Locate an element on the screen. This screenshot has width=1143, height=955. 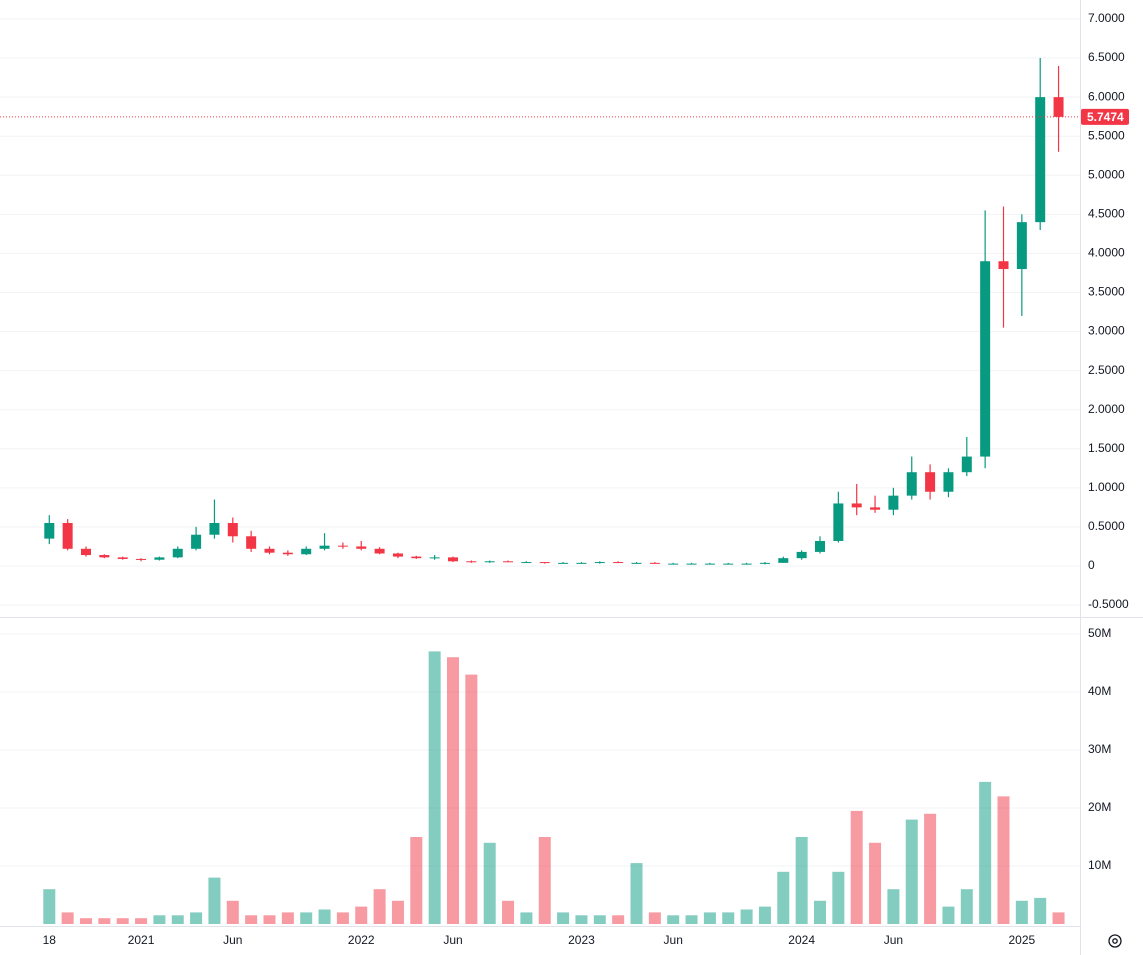
x-tick-label: 2023 is located at coordinates (581, 940).